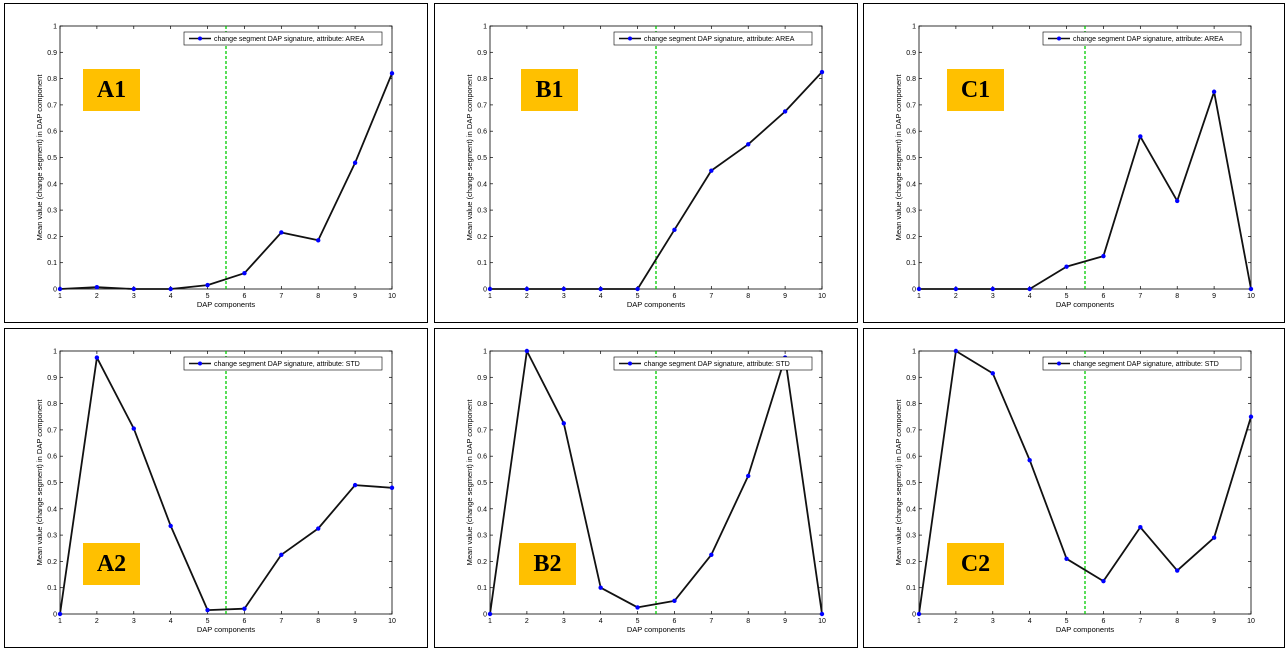 The width and height of the screenshot is (1288, 650). What do you see at coordinates (1103, 296) in the screenshot?
I see `x-tick-label: 6` at bounding box center [1103, 296].